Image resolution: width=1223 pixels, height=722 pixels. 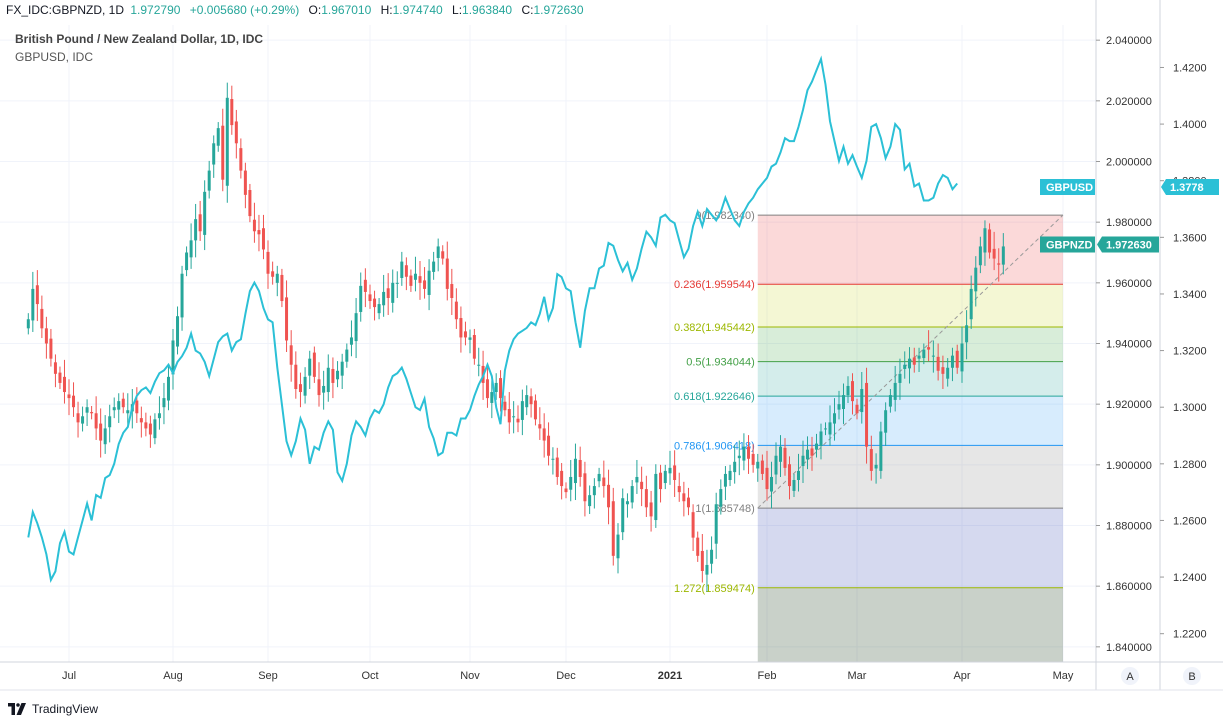 What do you see at coordinates (611, 671) in the screenshot?
I see `time-axis: Jul Aug Sep Oct Nov Dec 2021 Feb Mar Apr May` at bounding box center [611, 671].